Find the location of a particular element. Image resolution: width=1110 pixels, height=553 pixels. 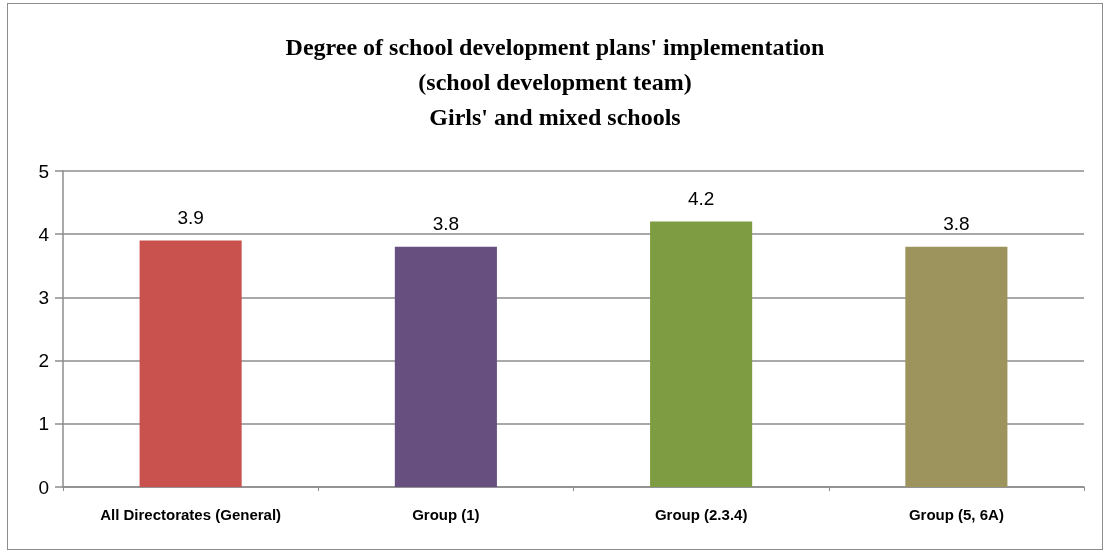

x-tick-label: Group (5, 6A) is located at coordinates (956, 514).